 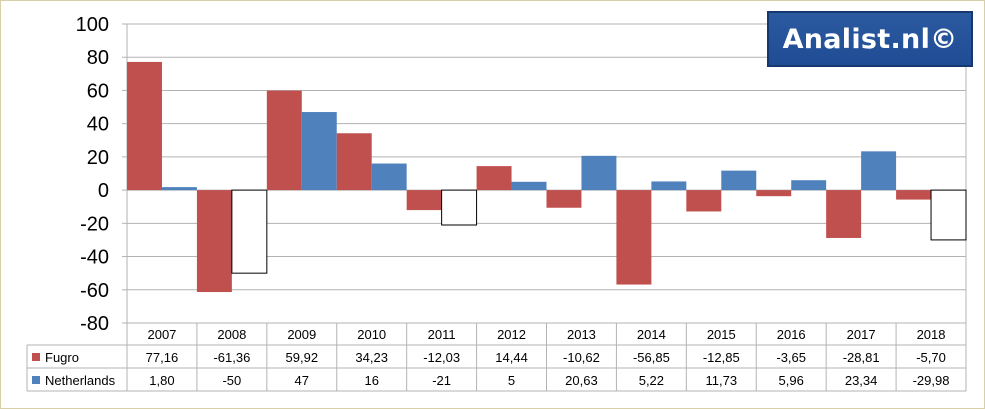 I want to click on data-label: 34,23, so click(x=371, y=357).